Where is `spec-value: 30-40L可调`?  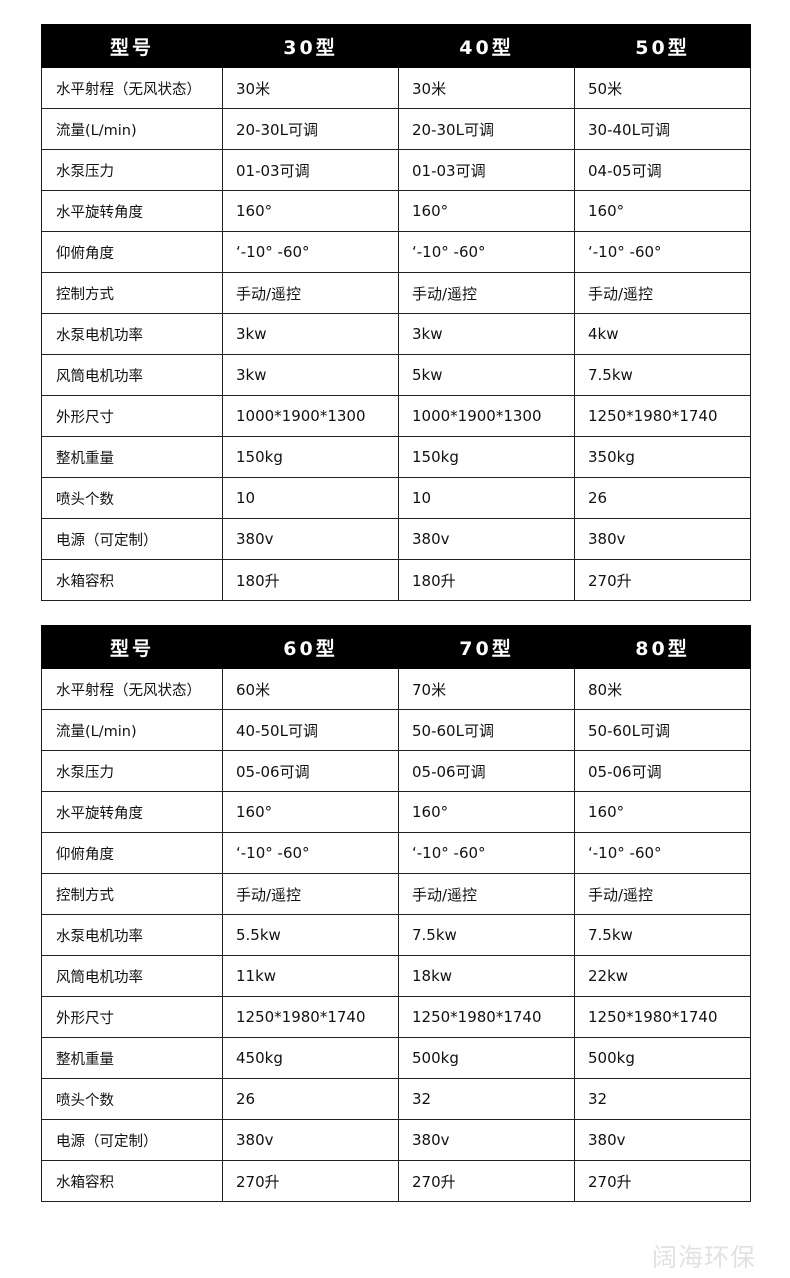
spec-value: 30-40L可调 is located at coordinates (662, 129).